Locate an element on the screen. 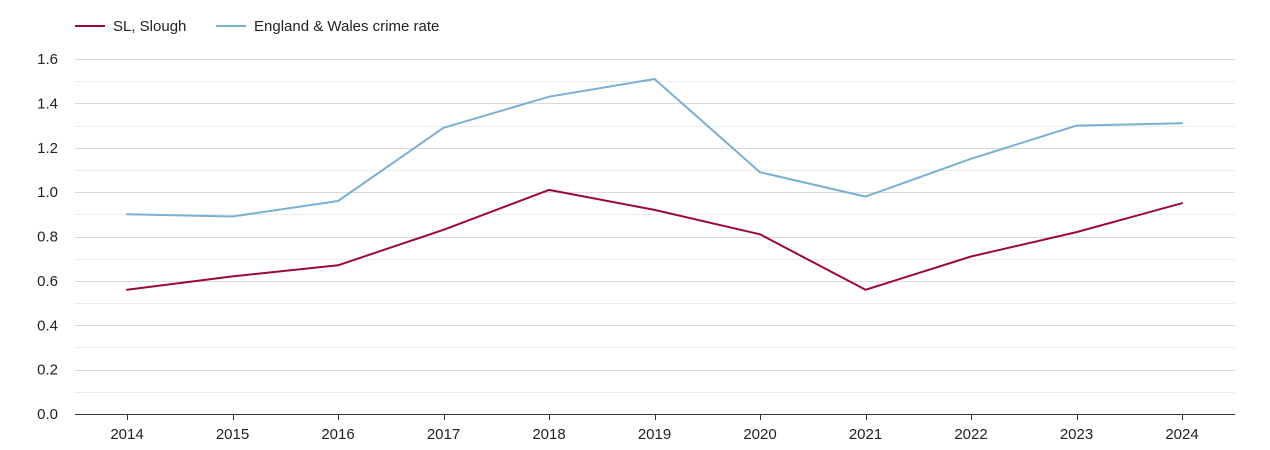  legend-label-england-wales: England & Wales crime rate is located at coordinates (346, 26).